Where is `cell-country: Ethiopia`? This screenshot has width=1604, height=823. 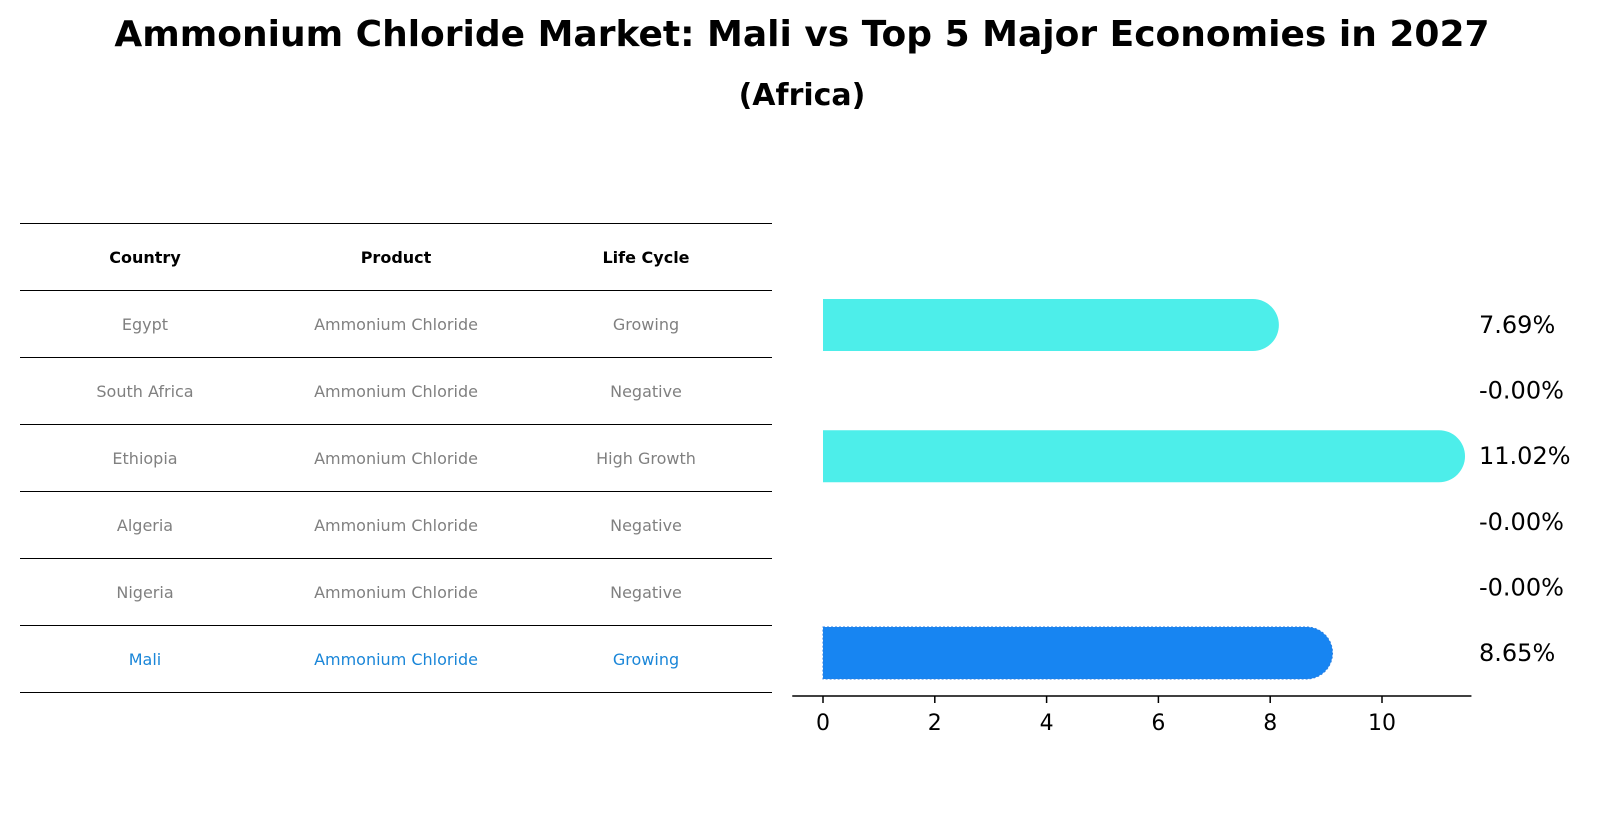 cell-country: Ethiopia is located at coordinates (145, 458).